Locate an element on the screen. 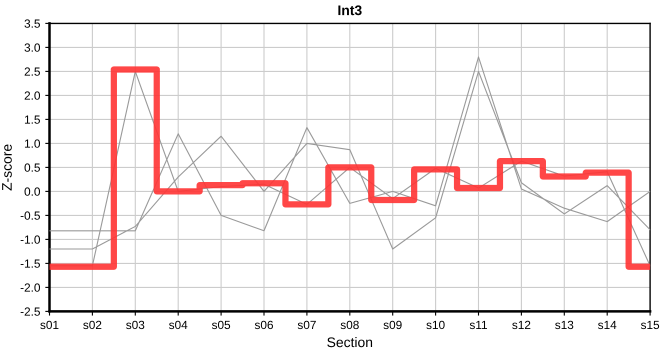 Image resolution: width=660 pixels, height=360 pixels. y-tick-label: 0.5 is located at coordinates (32, 167).